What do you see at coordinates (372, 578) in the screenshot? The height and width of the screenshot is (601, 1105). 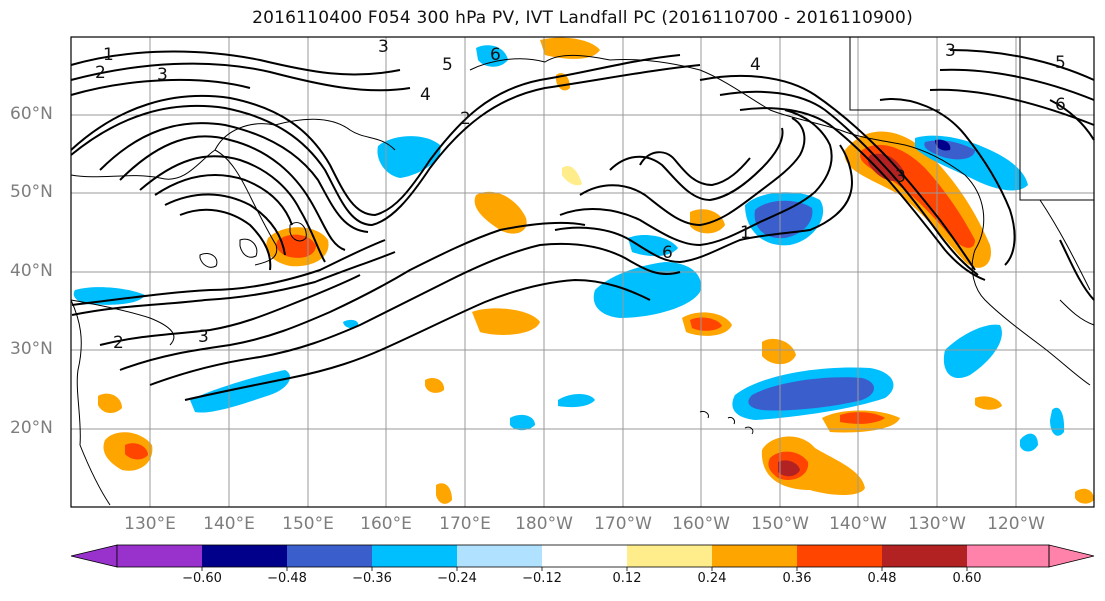 I see `colorbar-tick-label: −0.36` at bounding box center [372, 578].